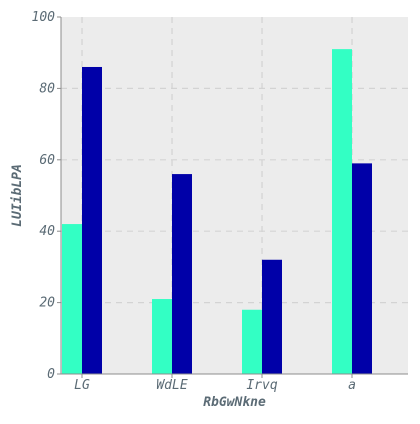 The width and height of the screenshot is (420, 424). I want to click on x-tick-label: a, so click(352, 385).